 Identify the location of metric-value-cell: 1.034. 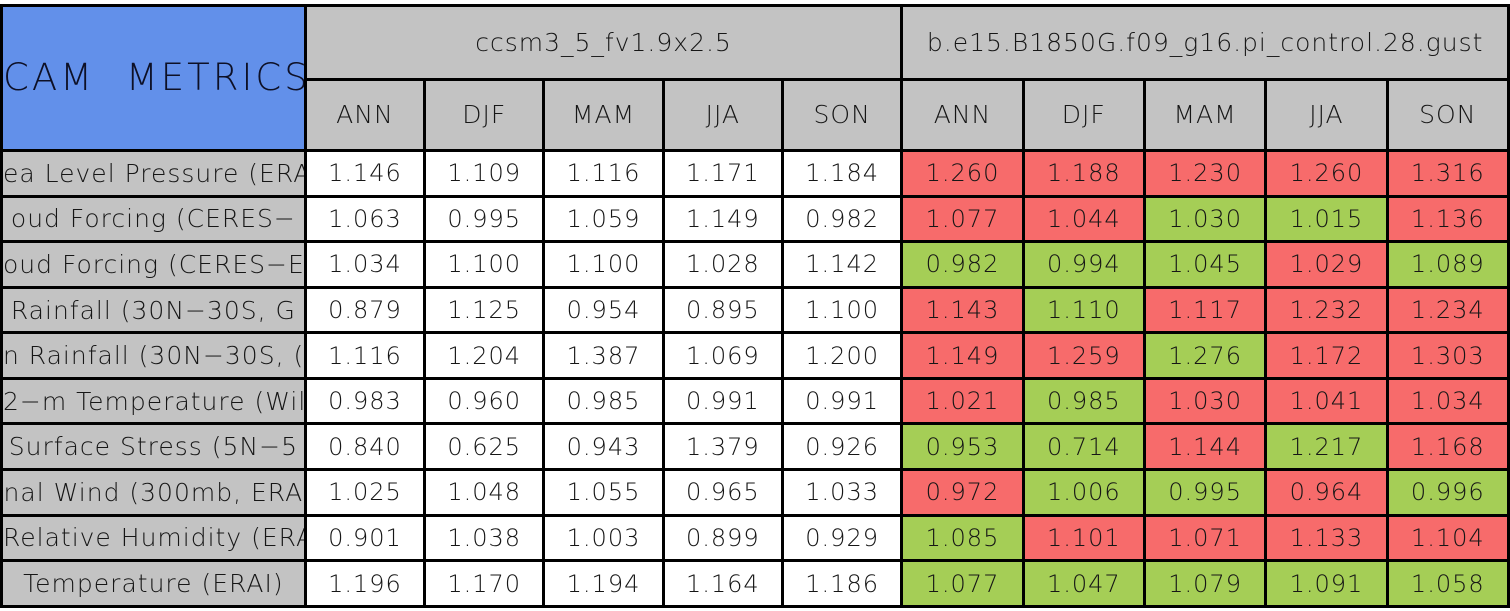
(365, 264).